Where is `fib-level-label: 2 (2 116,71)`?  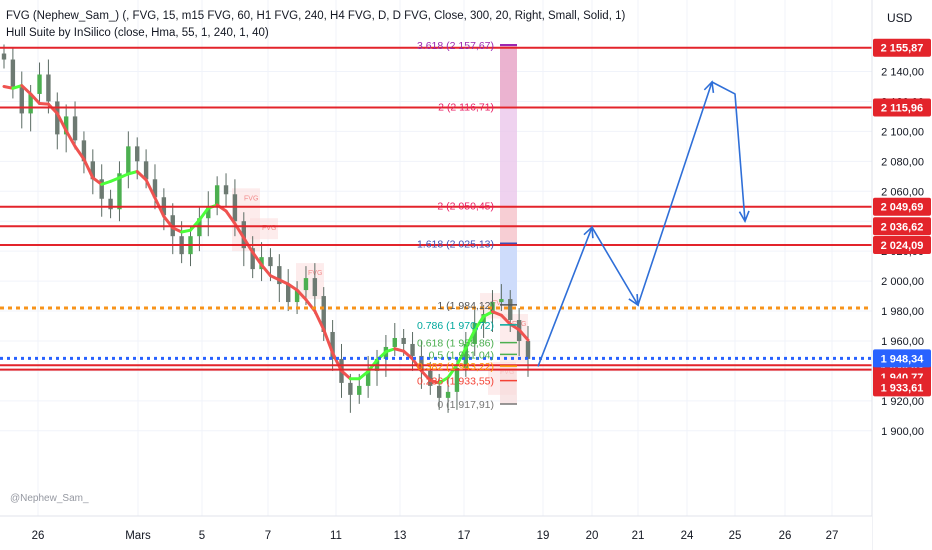 fib-level-label: 2 (2 116,71) is located at coordinates (466, 107).